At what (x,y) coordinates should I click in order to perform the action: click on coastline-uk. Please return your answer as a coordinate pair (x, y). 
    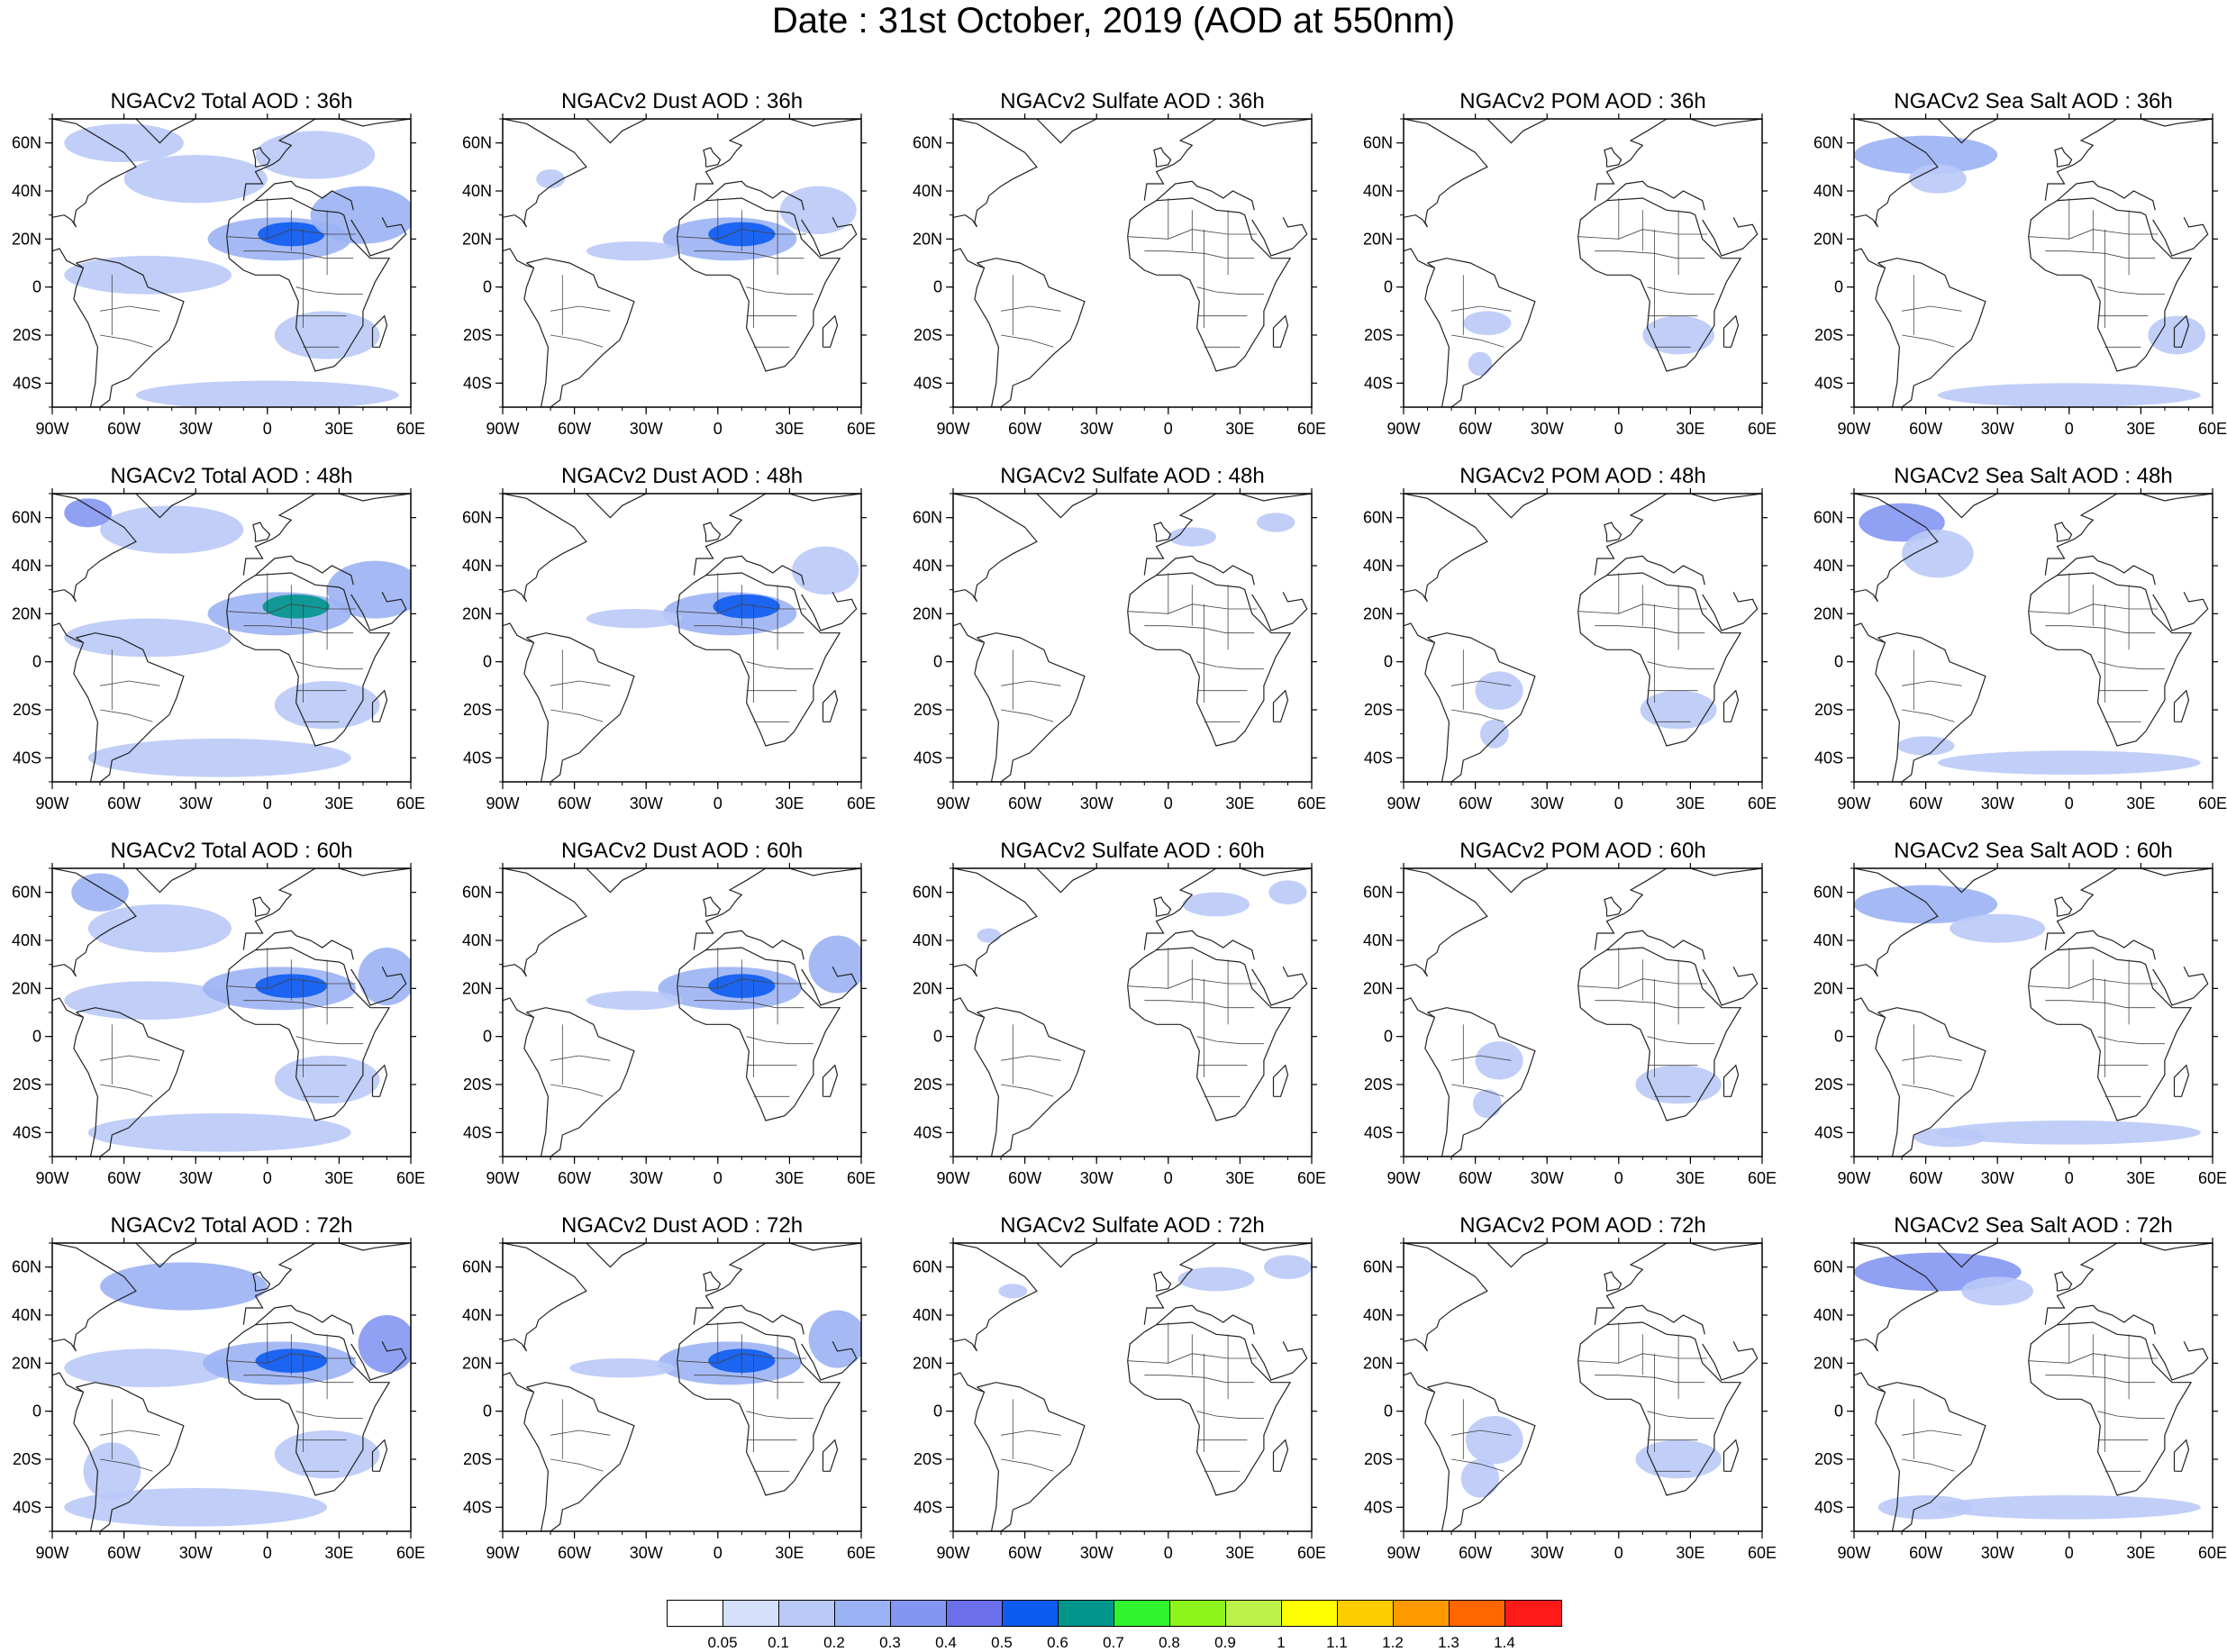
    Looking at the image, I should click on (2063, 532).